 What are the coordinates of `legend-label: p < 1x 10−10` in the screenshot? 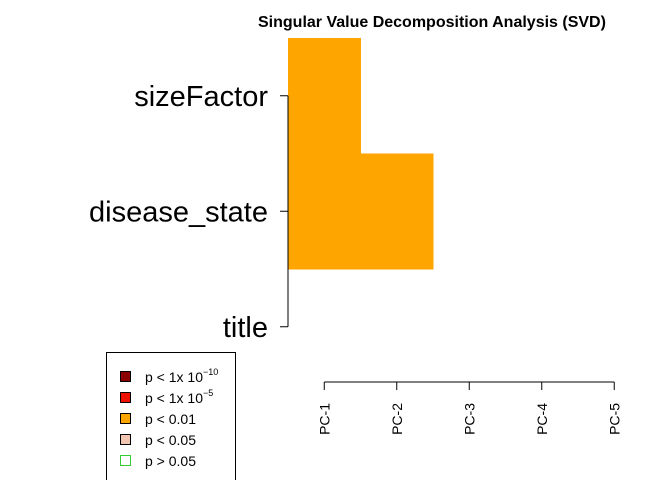 It's located at (181, 376).